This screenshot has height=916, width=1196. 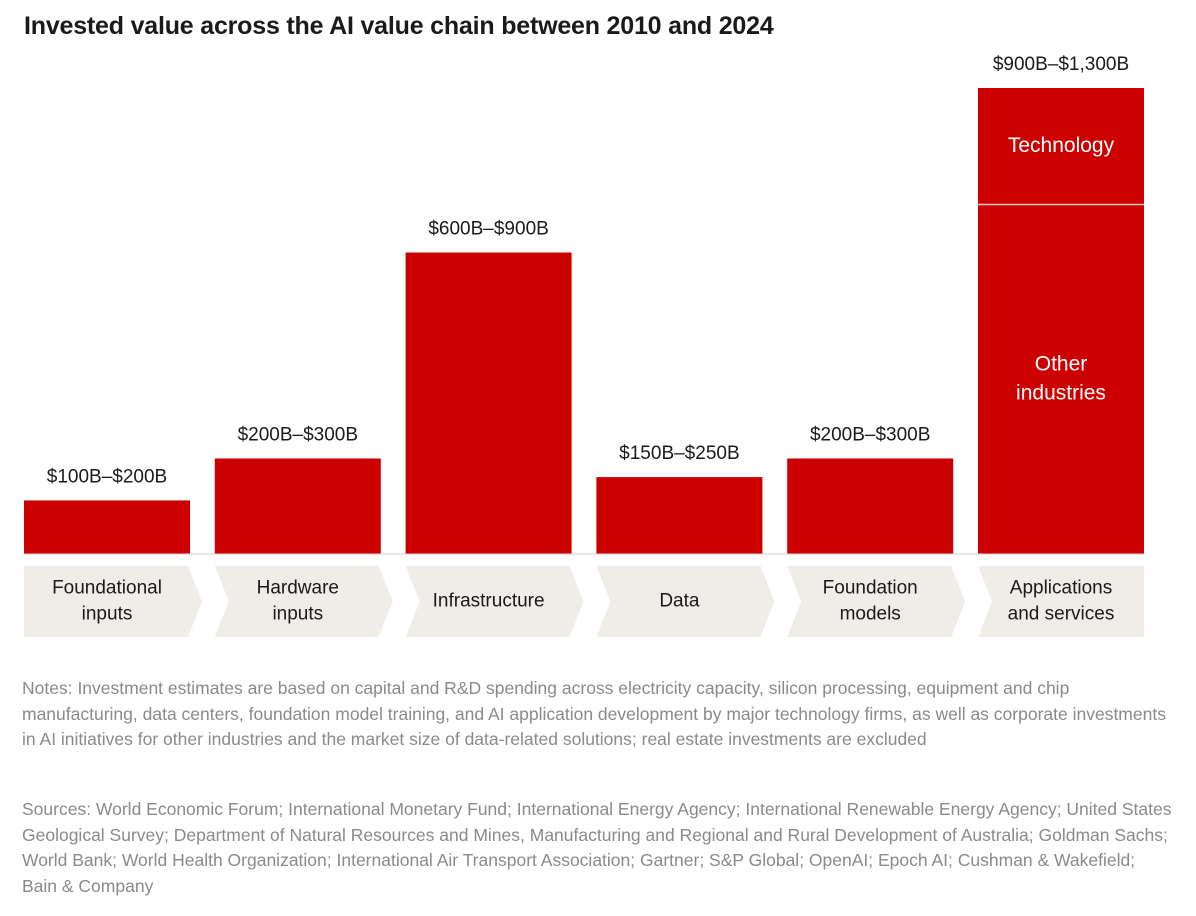 I want to click on category-label: Foundational inputs, so click(x=107, y=601).